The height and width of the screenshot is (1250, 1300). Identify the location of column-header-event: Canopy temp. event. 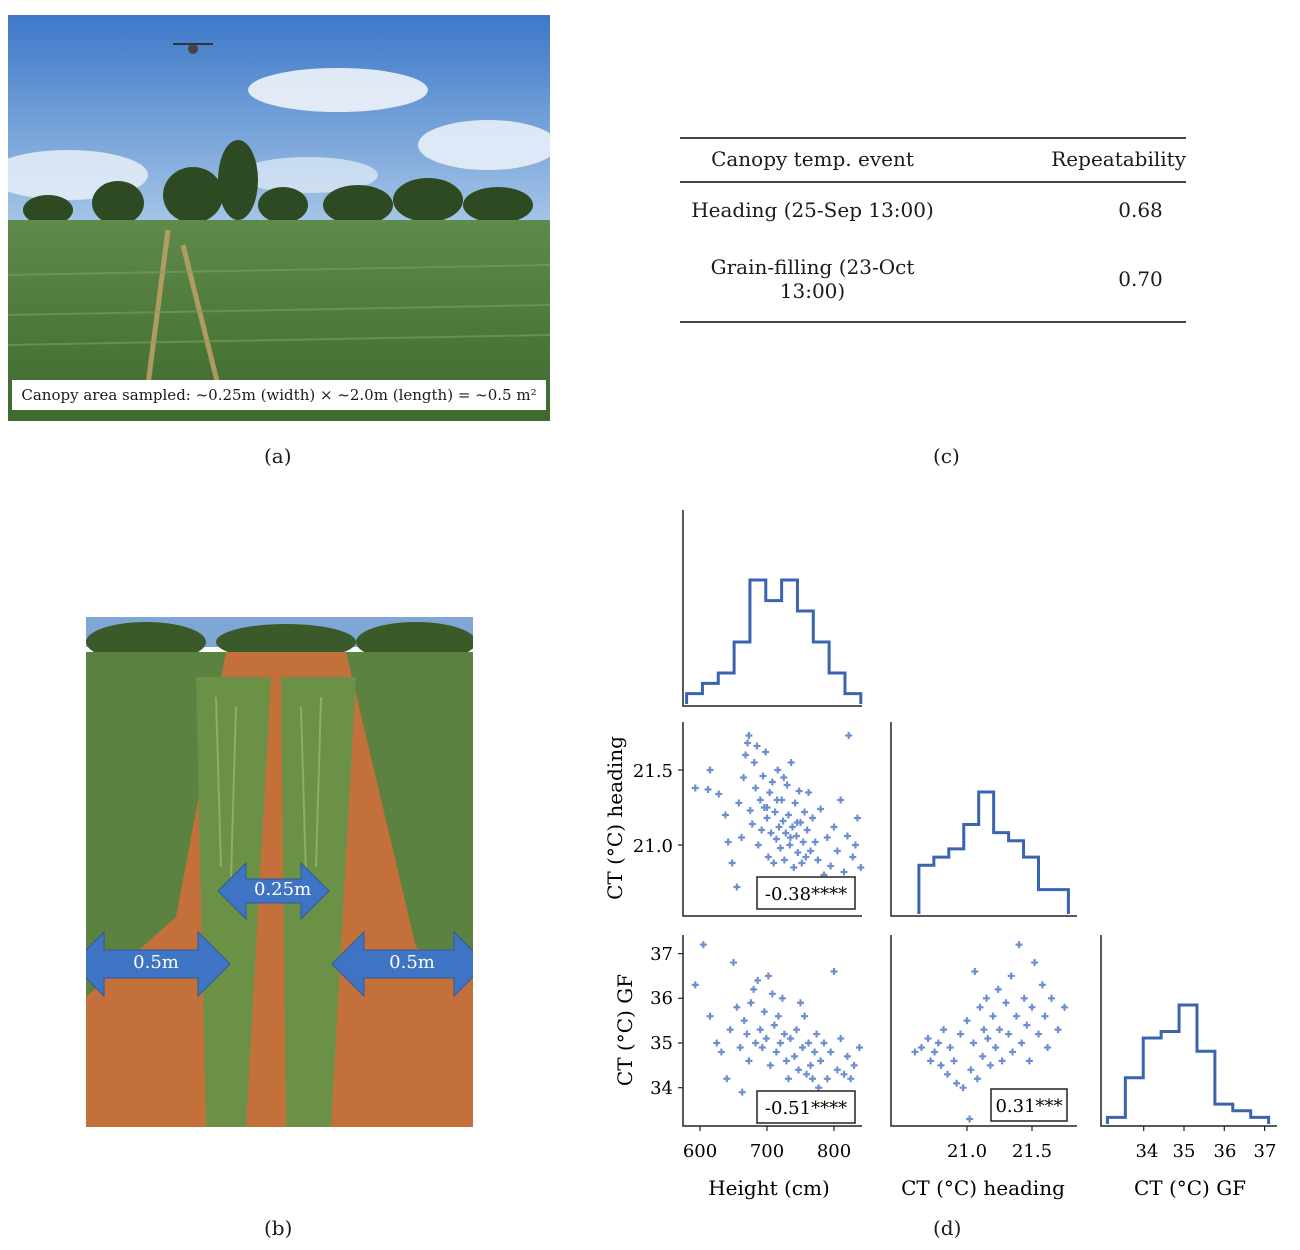
(812, 160).